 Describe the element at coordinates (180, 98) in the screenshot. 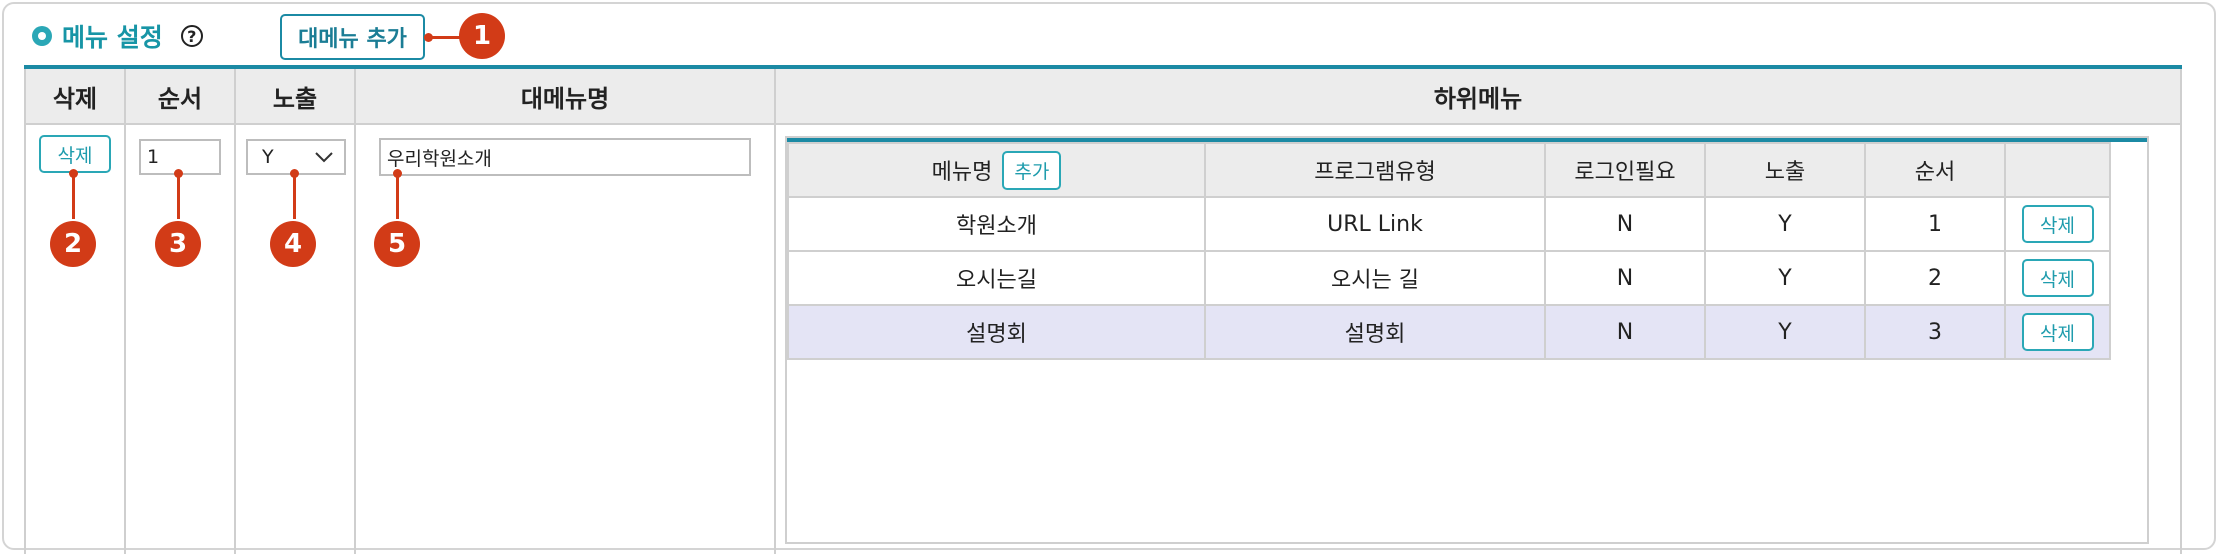

I see `col-header-order: 순서` at that location.